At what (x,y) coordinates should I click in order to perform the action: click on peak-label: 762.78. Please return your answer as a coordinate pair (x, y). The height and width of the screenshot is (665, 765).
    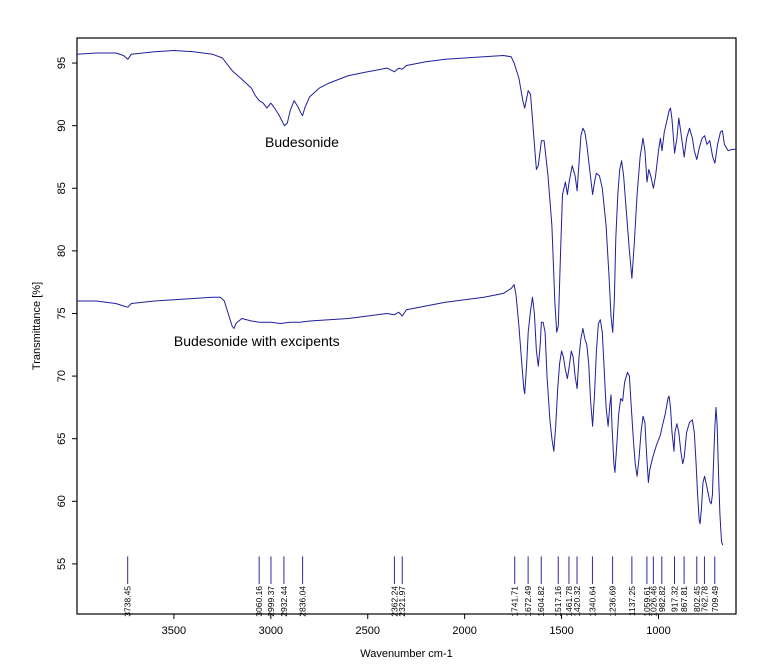
    Looking at the image, I should click on (704, 599).